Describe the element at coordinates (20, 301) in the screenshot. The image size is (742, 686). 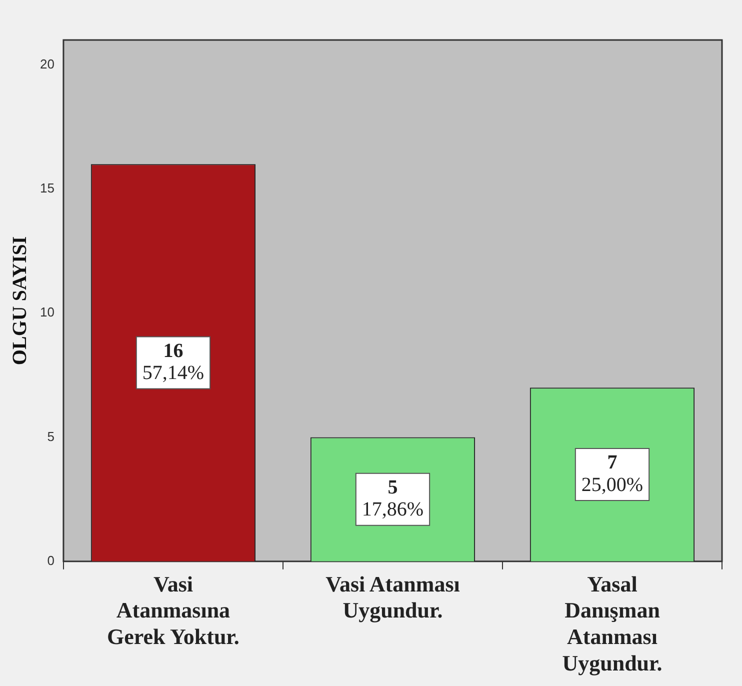
I see `y-axis-title: OLGU SAYISI` at that location.